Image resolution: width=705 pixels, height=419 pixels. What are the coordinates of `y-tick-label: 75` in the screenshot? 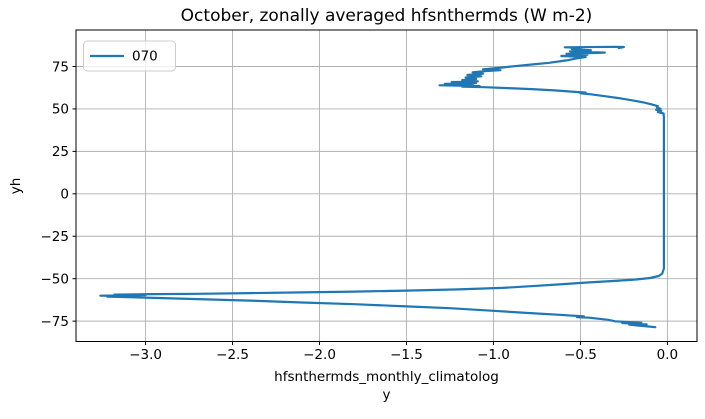 It's located at (60, 67).